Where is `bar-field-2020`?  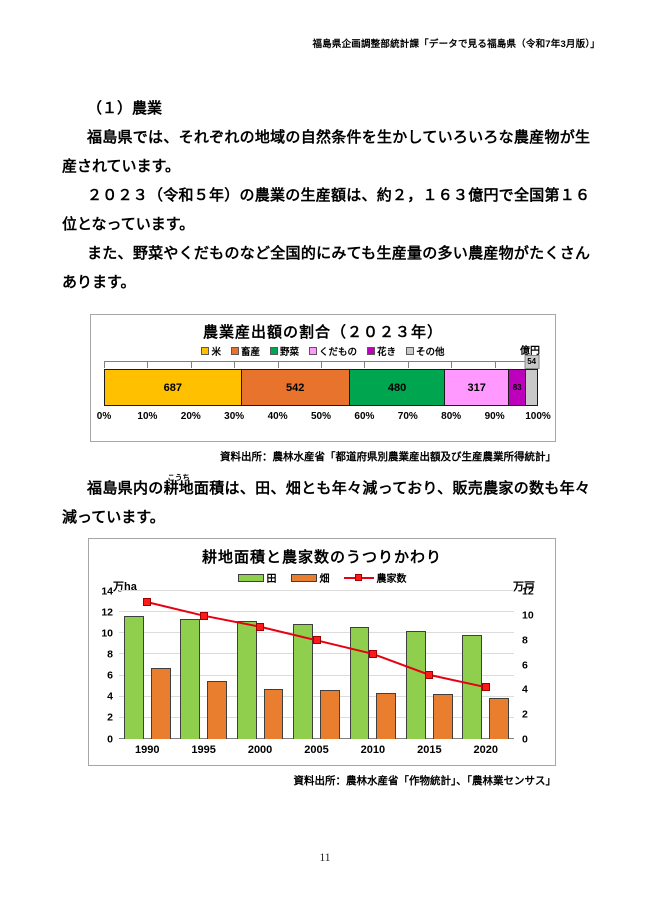 bar-field-2020 is located at coordinates (499, 718).